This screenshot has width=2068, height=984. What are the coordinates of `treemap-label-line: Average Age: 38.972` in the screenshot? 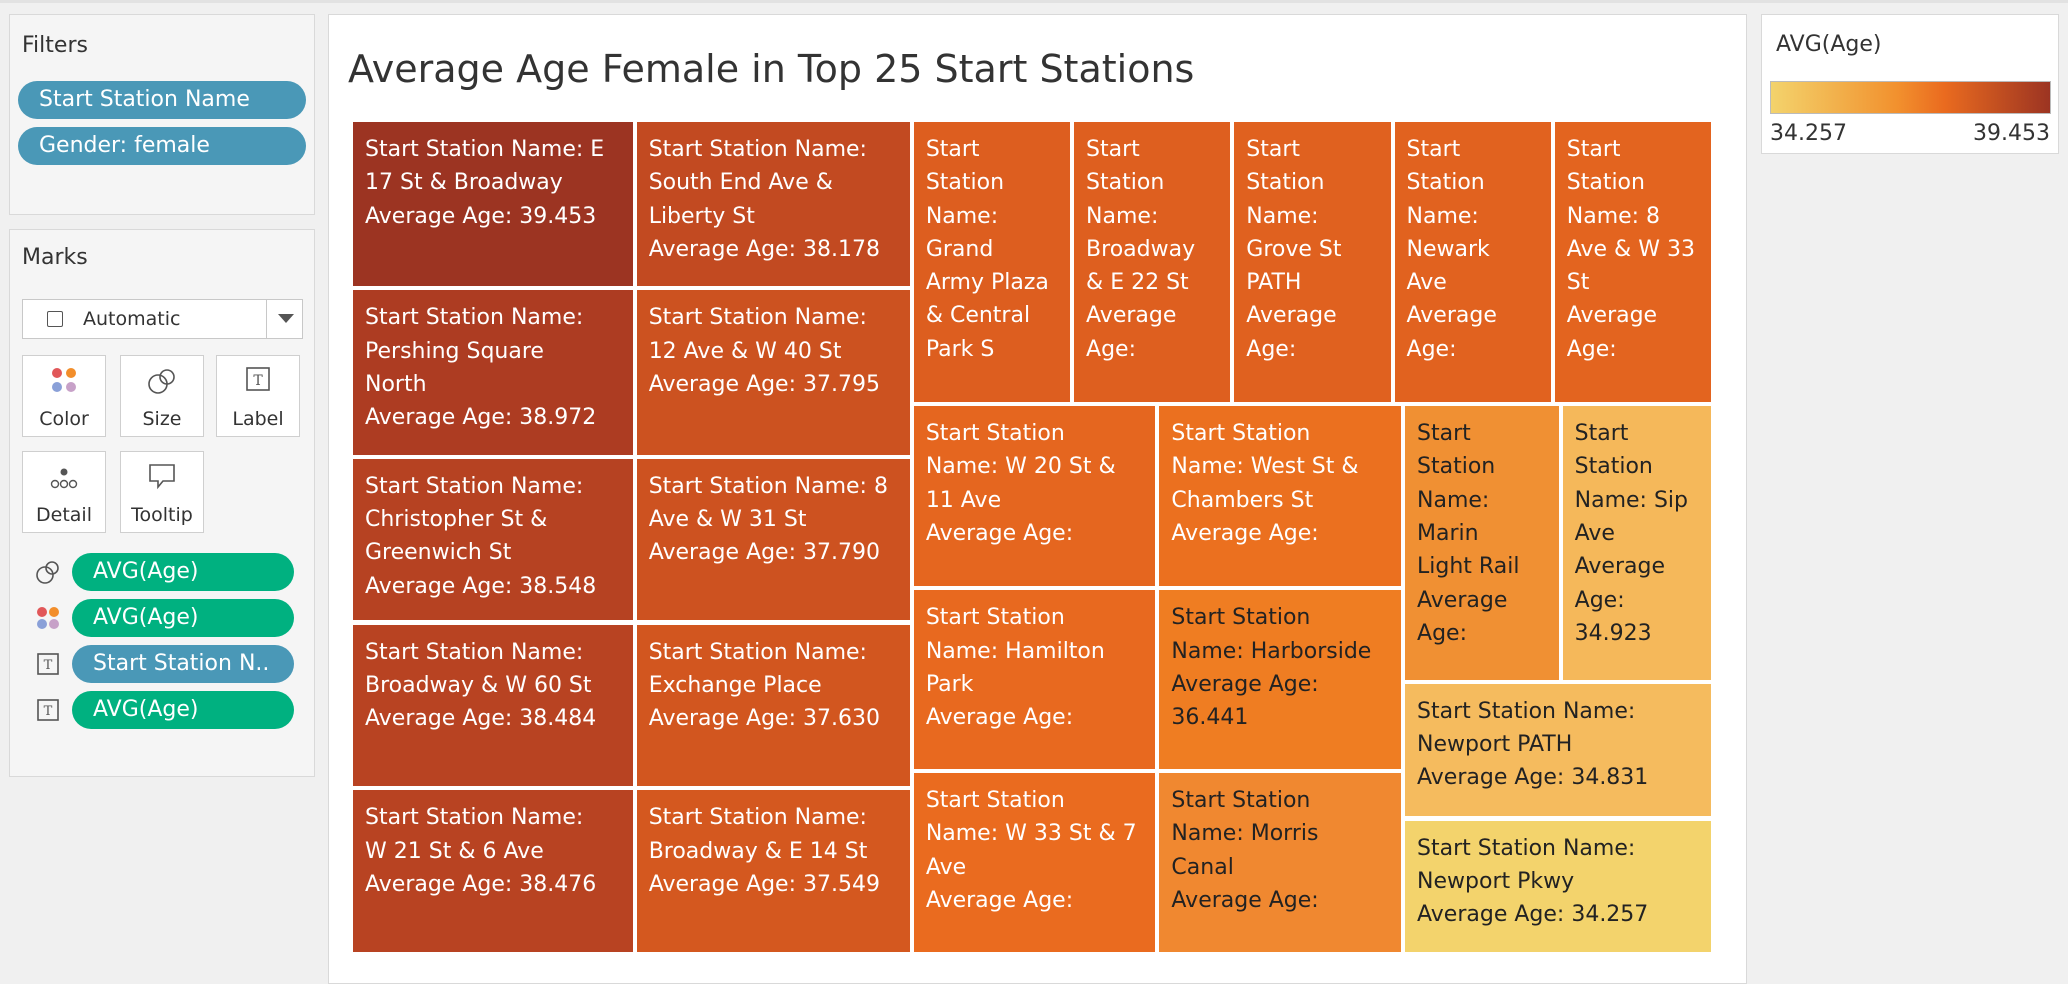 It's located at (481, 418).